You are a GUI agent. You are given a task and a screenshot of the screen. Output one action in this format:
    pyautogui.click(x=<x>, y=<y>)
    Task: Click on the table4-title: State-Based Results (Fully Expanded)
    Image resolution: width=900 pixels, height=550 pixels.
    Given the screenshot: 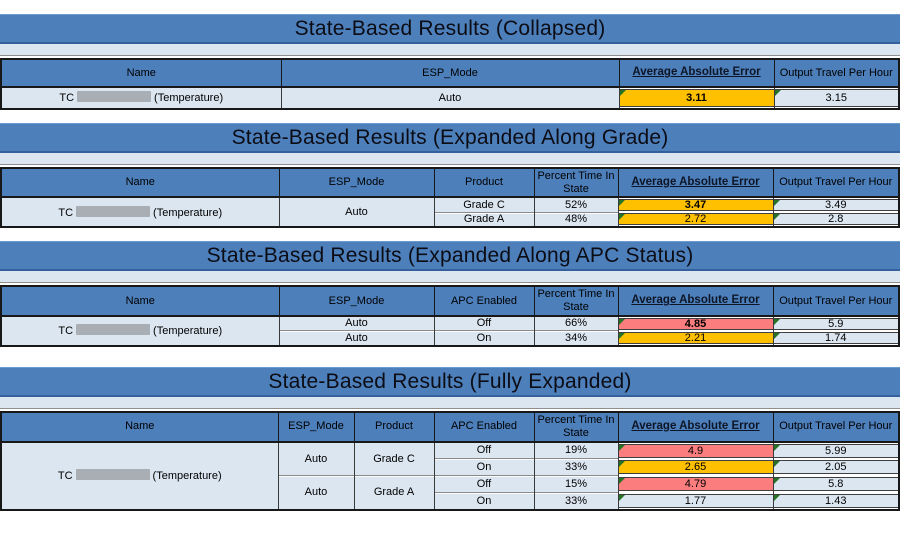 What is the action you would take?
    pyautogui.click(x=450, y=381)
    